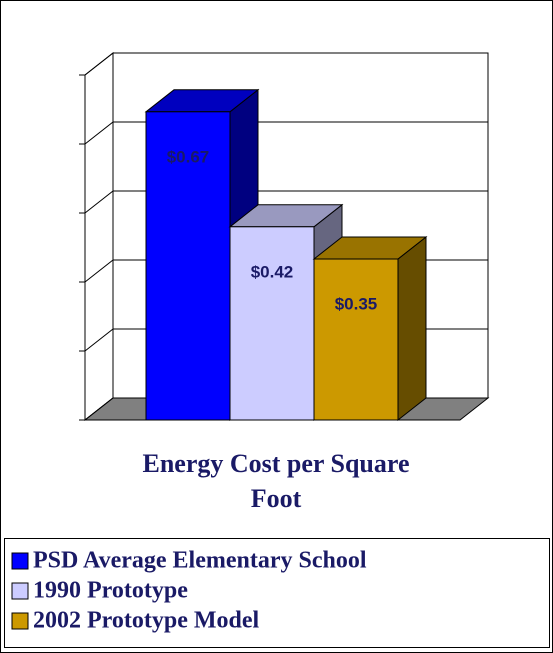  What do you see at coordinates (276, 463) in the screenshot?
I see `chart-title: Energy Cost per Square` at bounding box center [276, 463].